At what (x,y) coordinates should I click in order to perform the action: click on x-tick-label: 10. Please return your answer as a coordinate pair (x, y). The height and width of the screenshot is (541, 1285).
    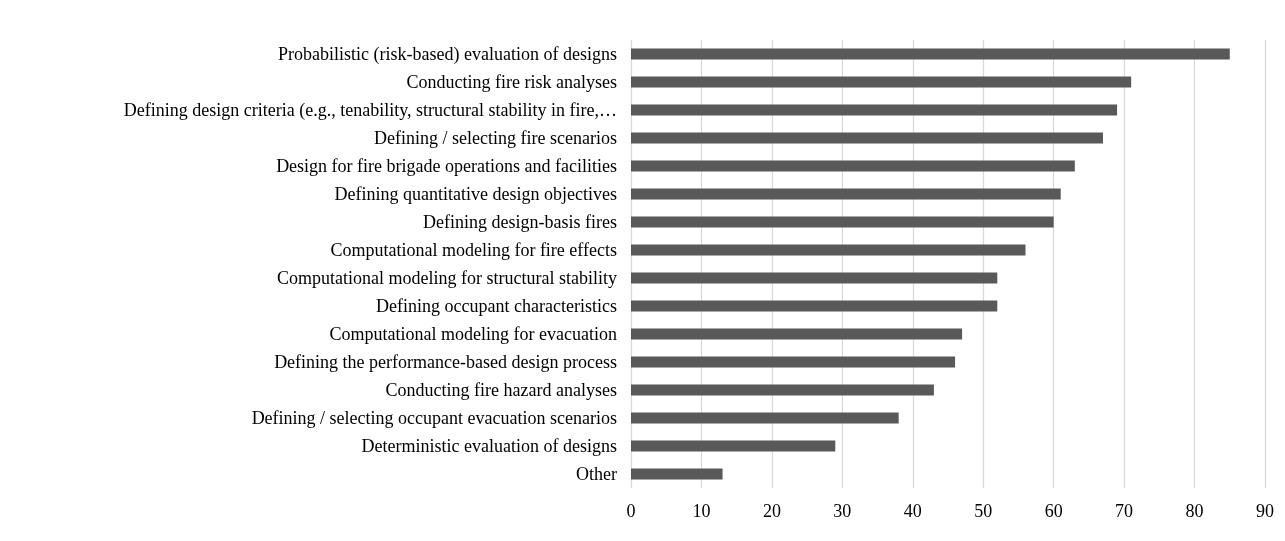
    Looking at the image, I should click on (701, 511).